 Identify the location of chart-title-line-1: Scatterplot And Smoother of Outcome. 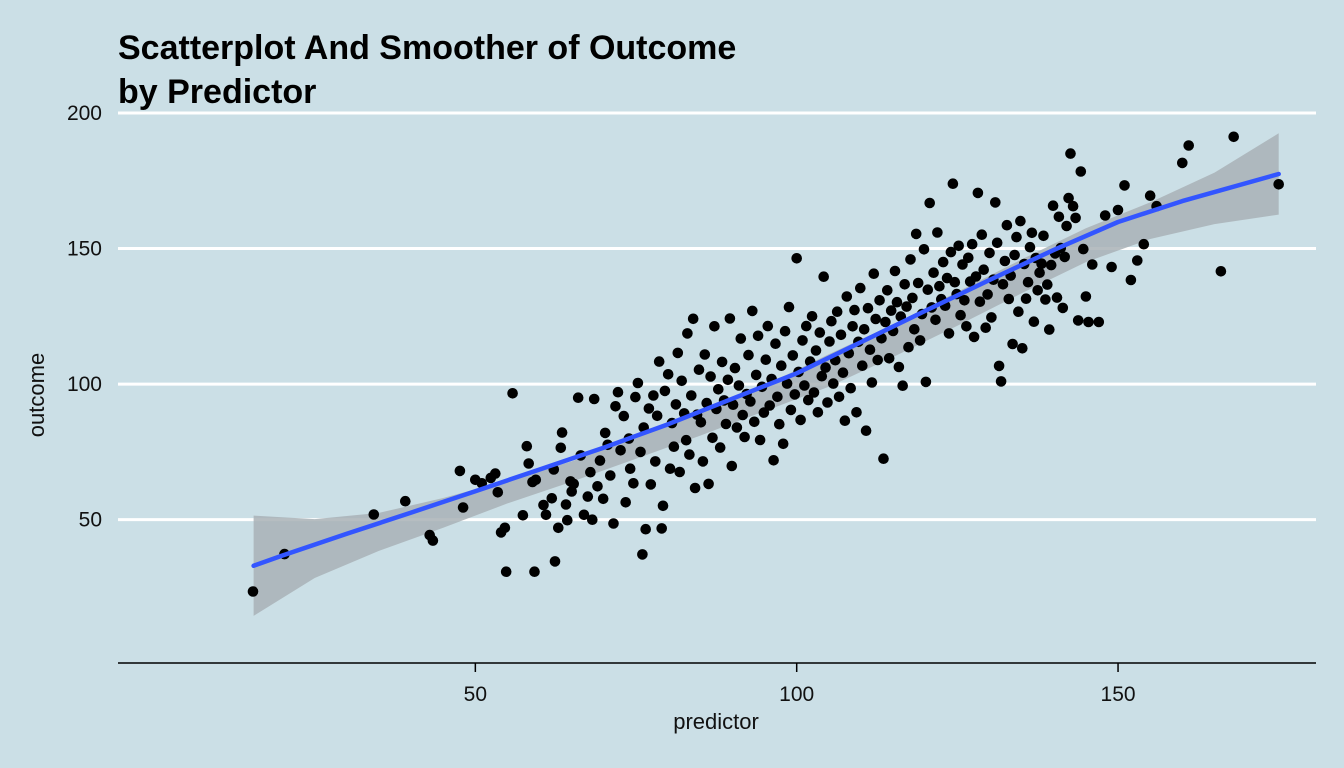
(427, 48).